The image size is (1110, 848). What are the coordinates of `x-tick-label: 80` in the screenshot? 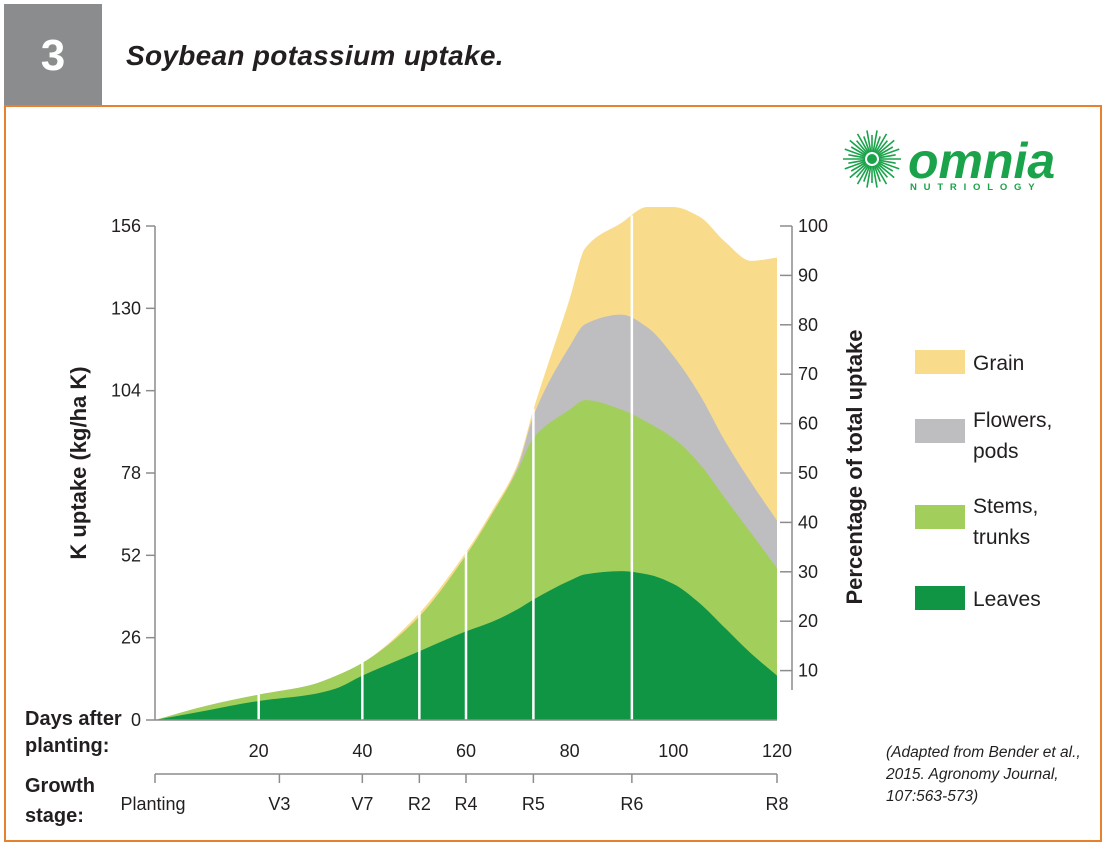 It's located at (570, 751).